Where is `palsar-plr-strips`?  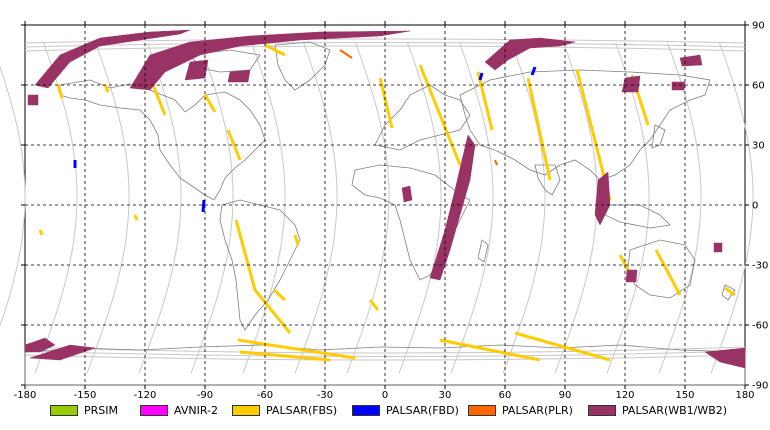 palsar-plr-strips is located at coordinates (418, 107).